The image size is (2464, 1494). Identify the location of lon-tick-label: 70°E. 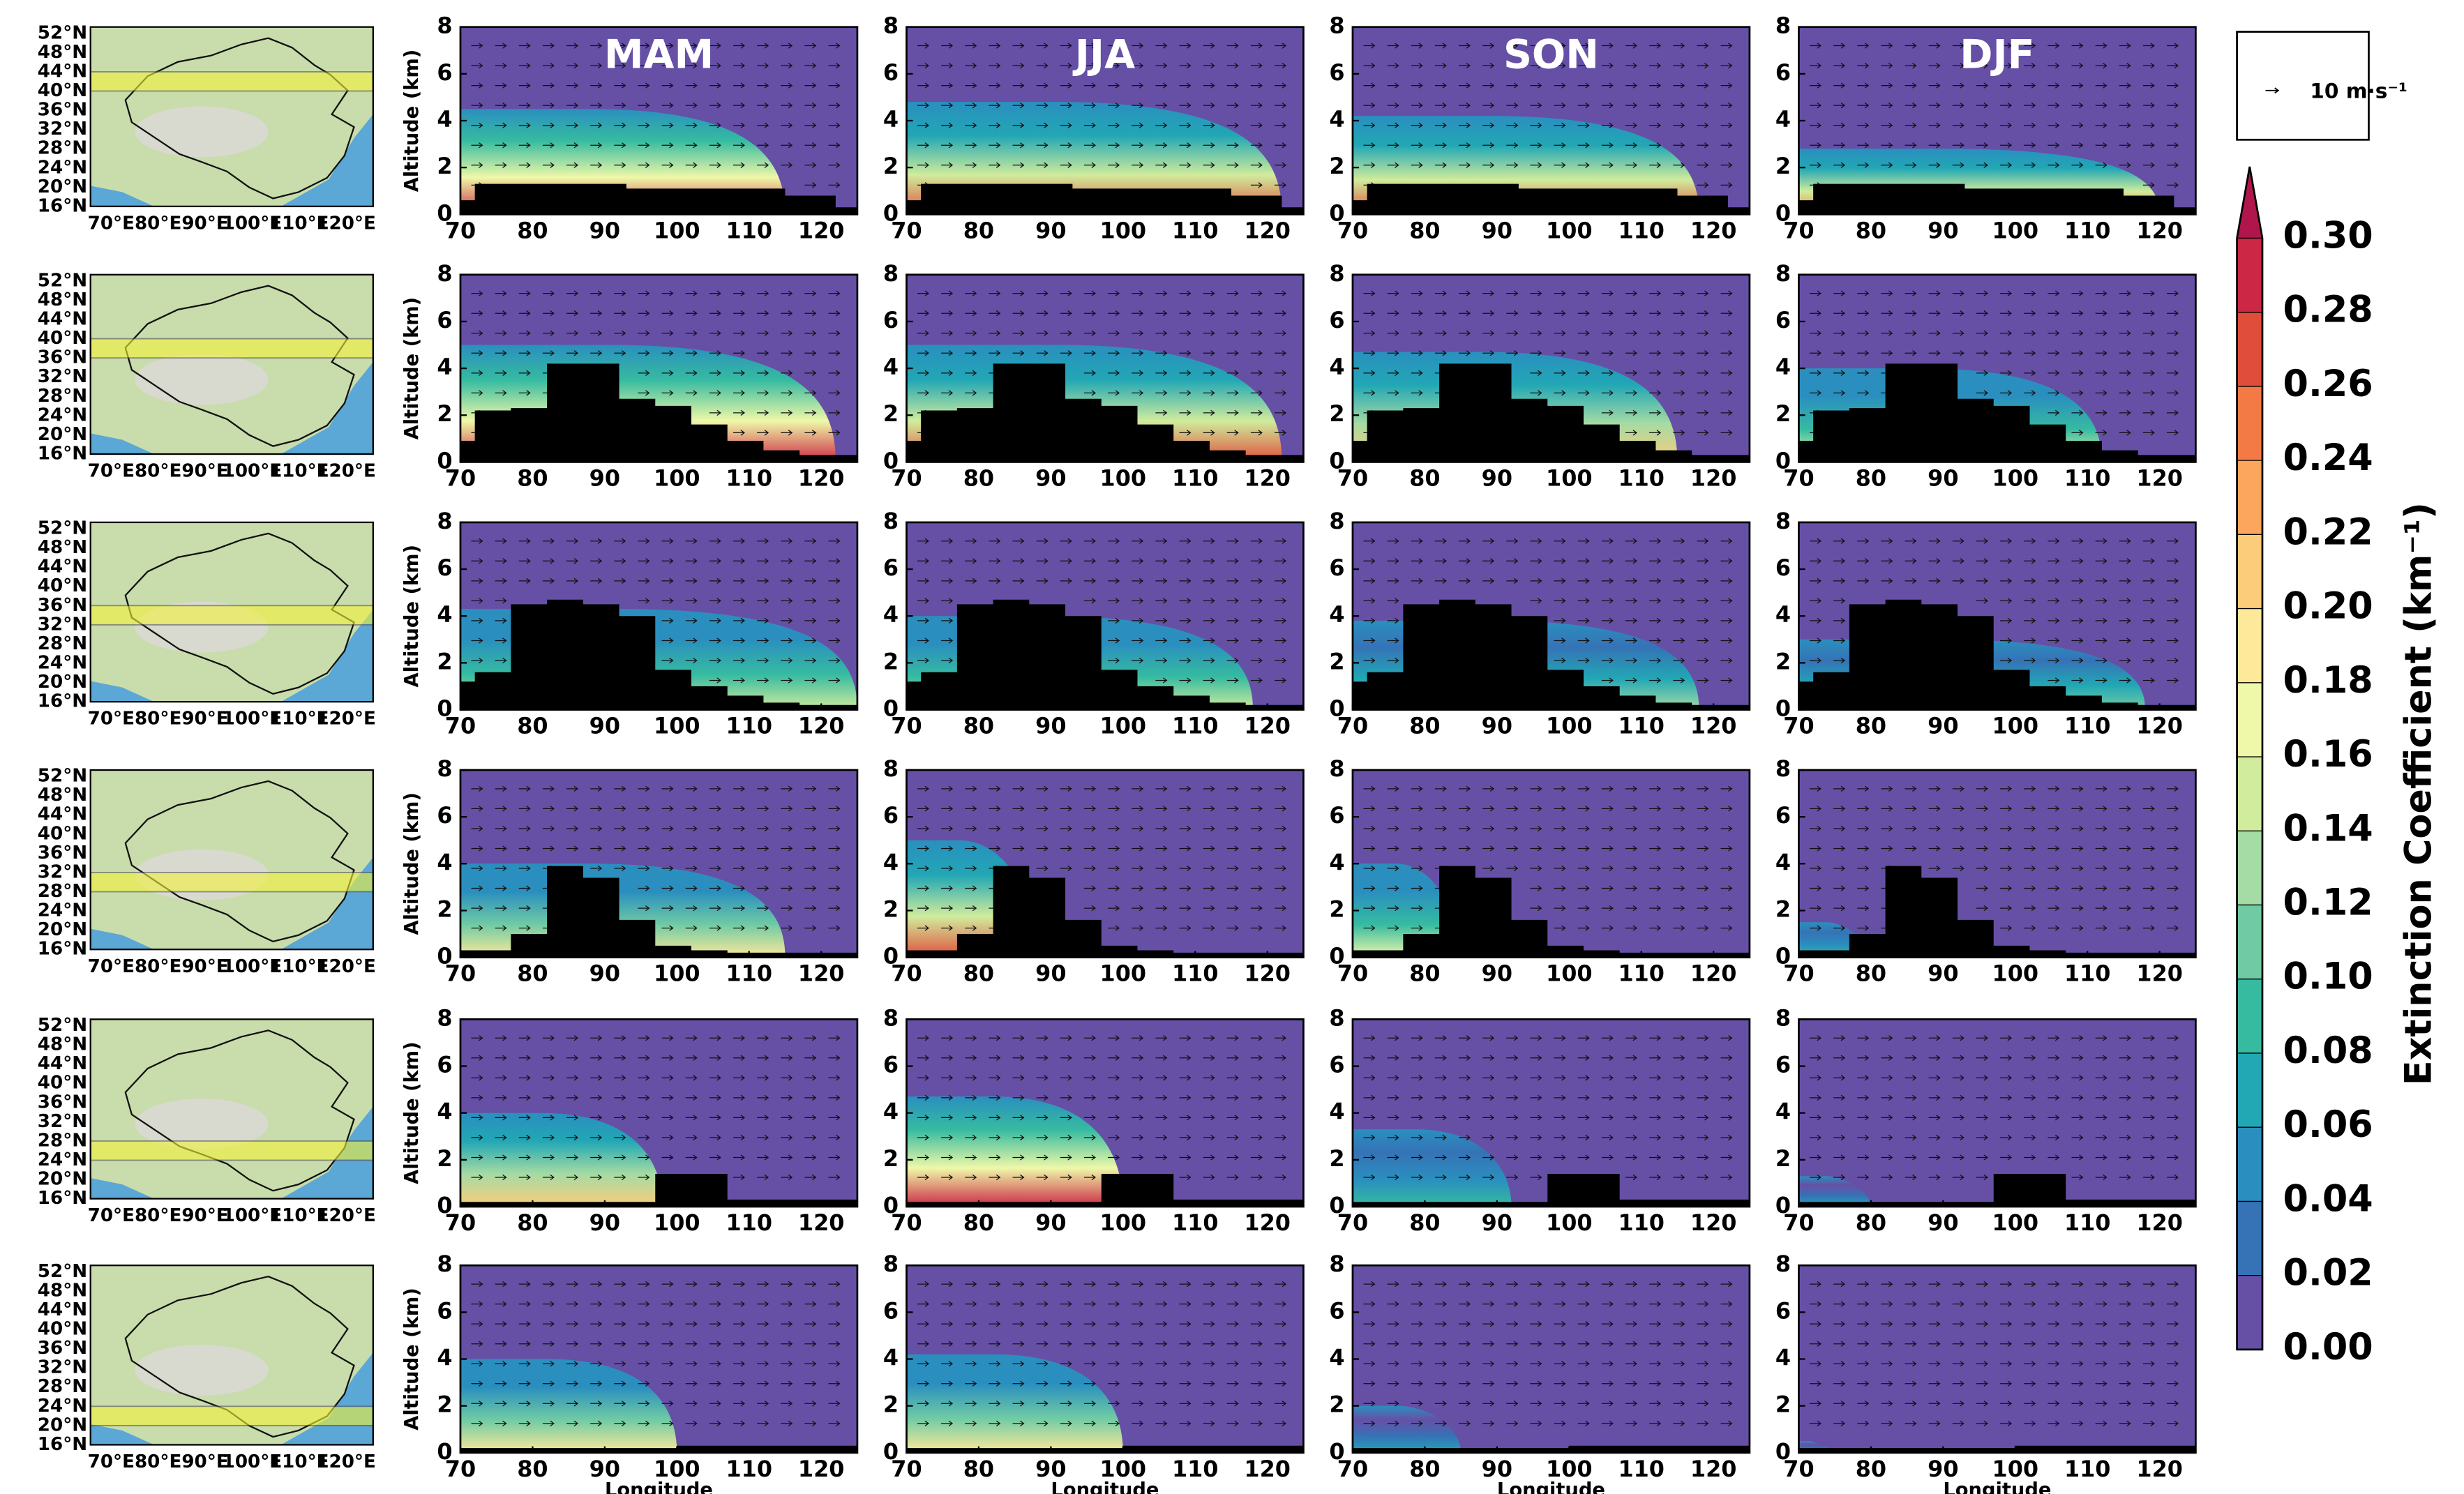
(111, 966).